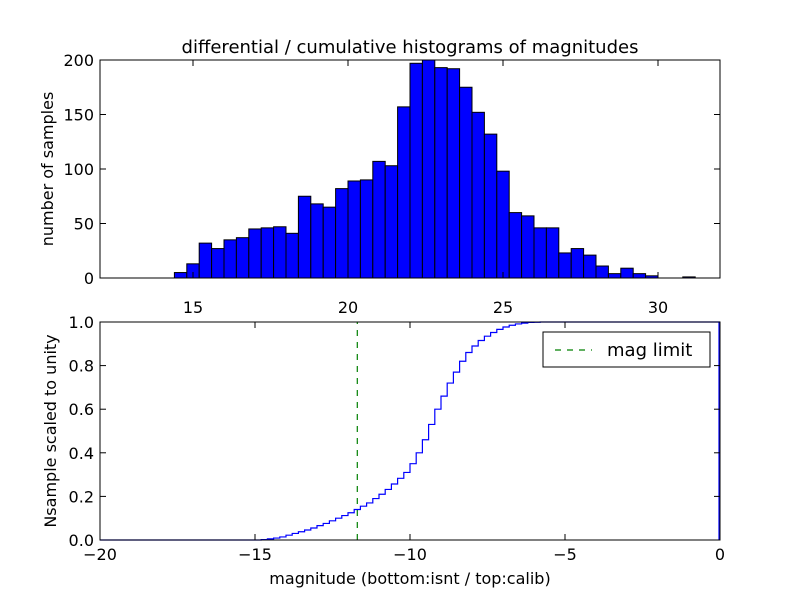 The width and height of the screenshot is (800, 600). Describe the element at coordinates (658, 307) in the screenshot. I see `x-tick-label: 30` at that location.